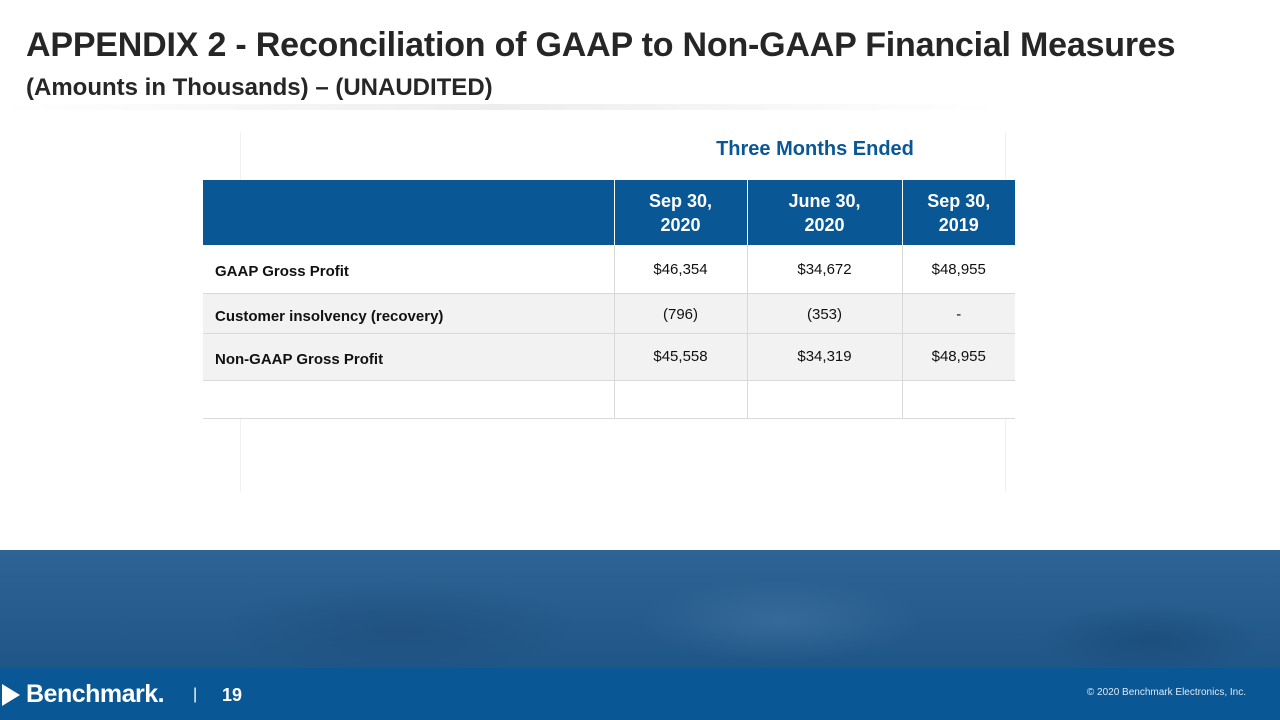 The width and height of the screenshot is (1280, 720). What do you see at coordinates (408, 212) in the screenshot?
I see `header-label-cell` at bounding box center [408, 212].